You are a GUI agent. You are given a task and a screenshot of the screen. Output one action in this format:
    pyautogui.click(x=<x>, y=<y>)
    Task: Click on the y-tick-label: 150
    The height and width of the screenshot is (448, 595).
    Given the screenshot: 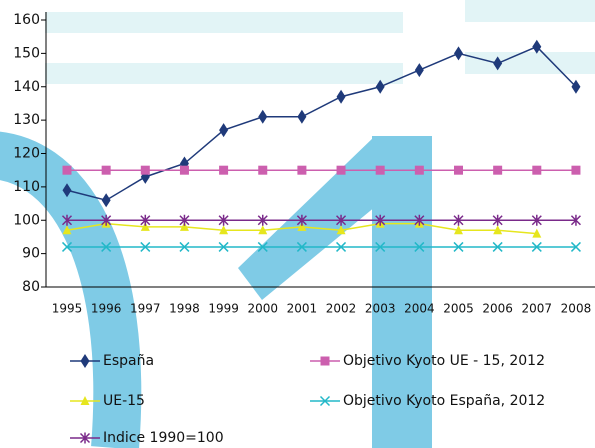 What is the action you would take?
    pyautogui.click(x=26, y=53)
    